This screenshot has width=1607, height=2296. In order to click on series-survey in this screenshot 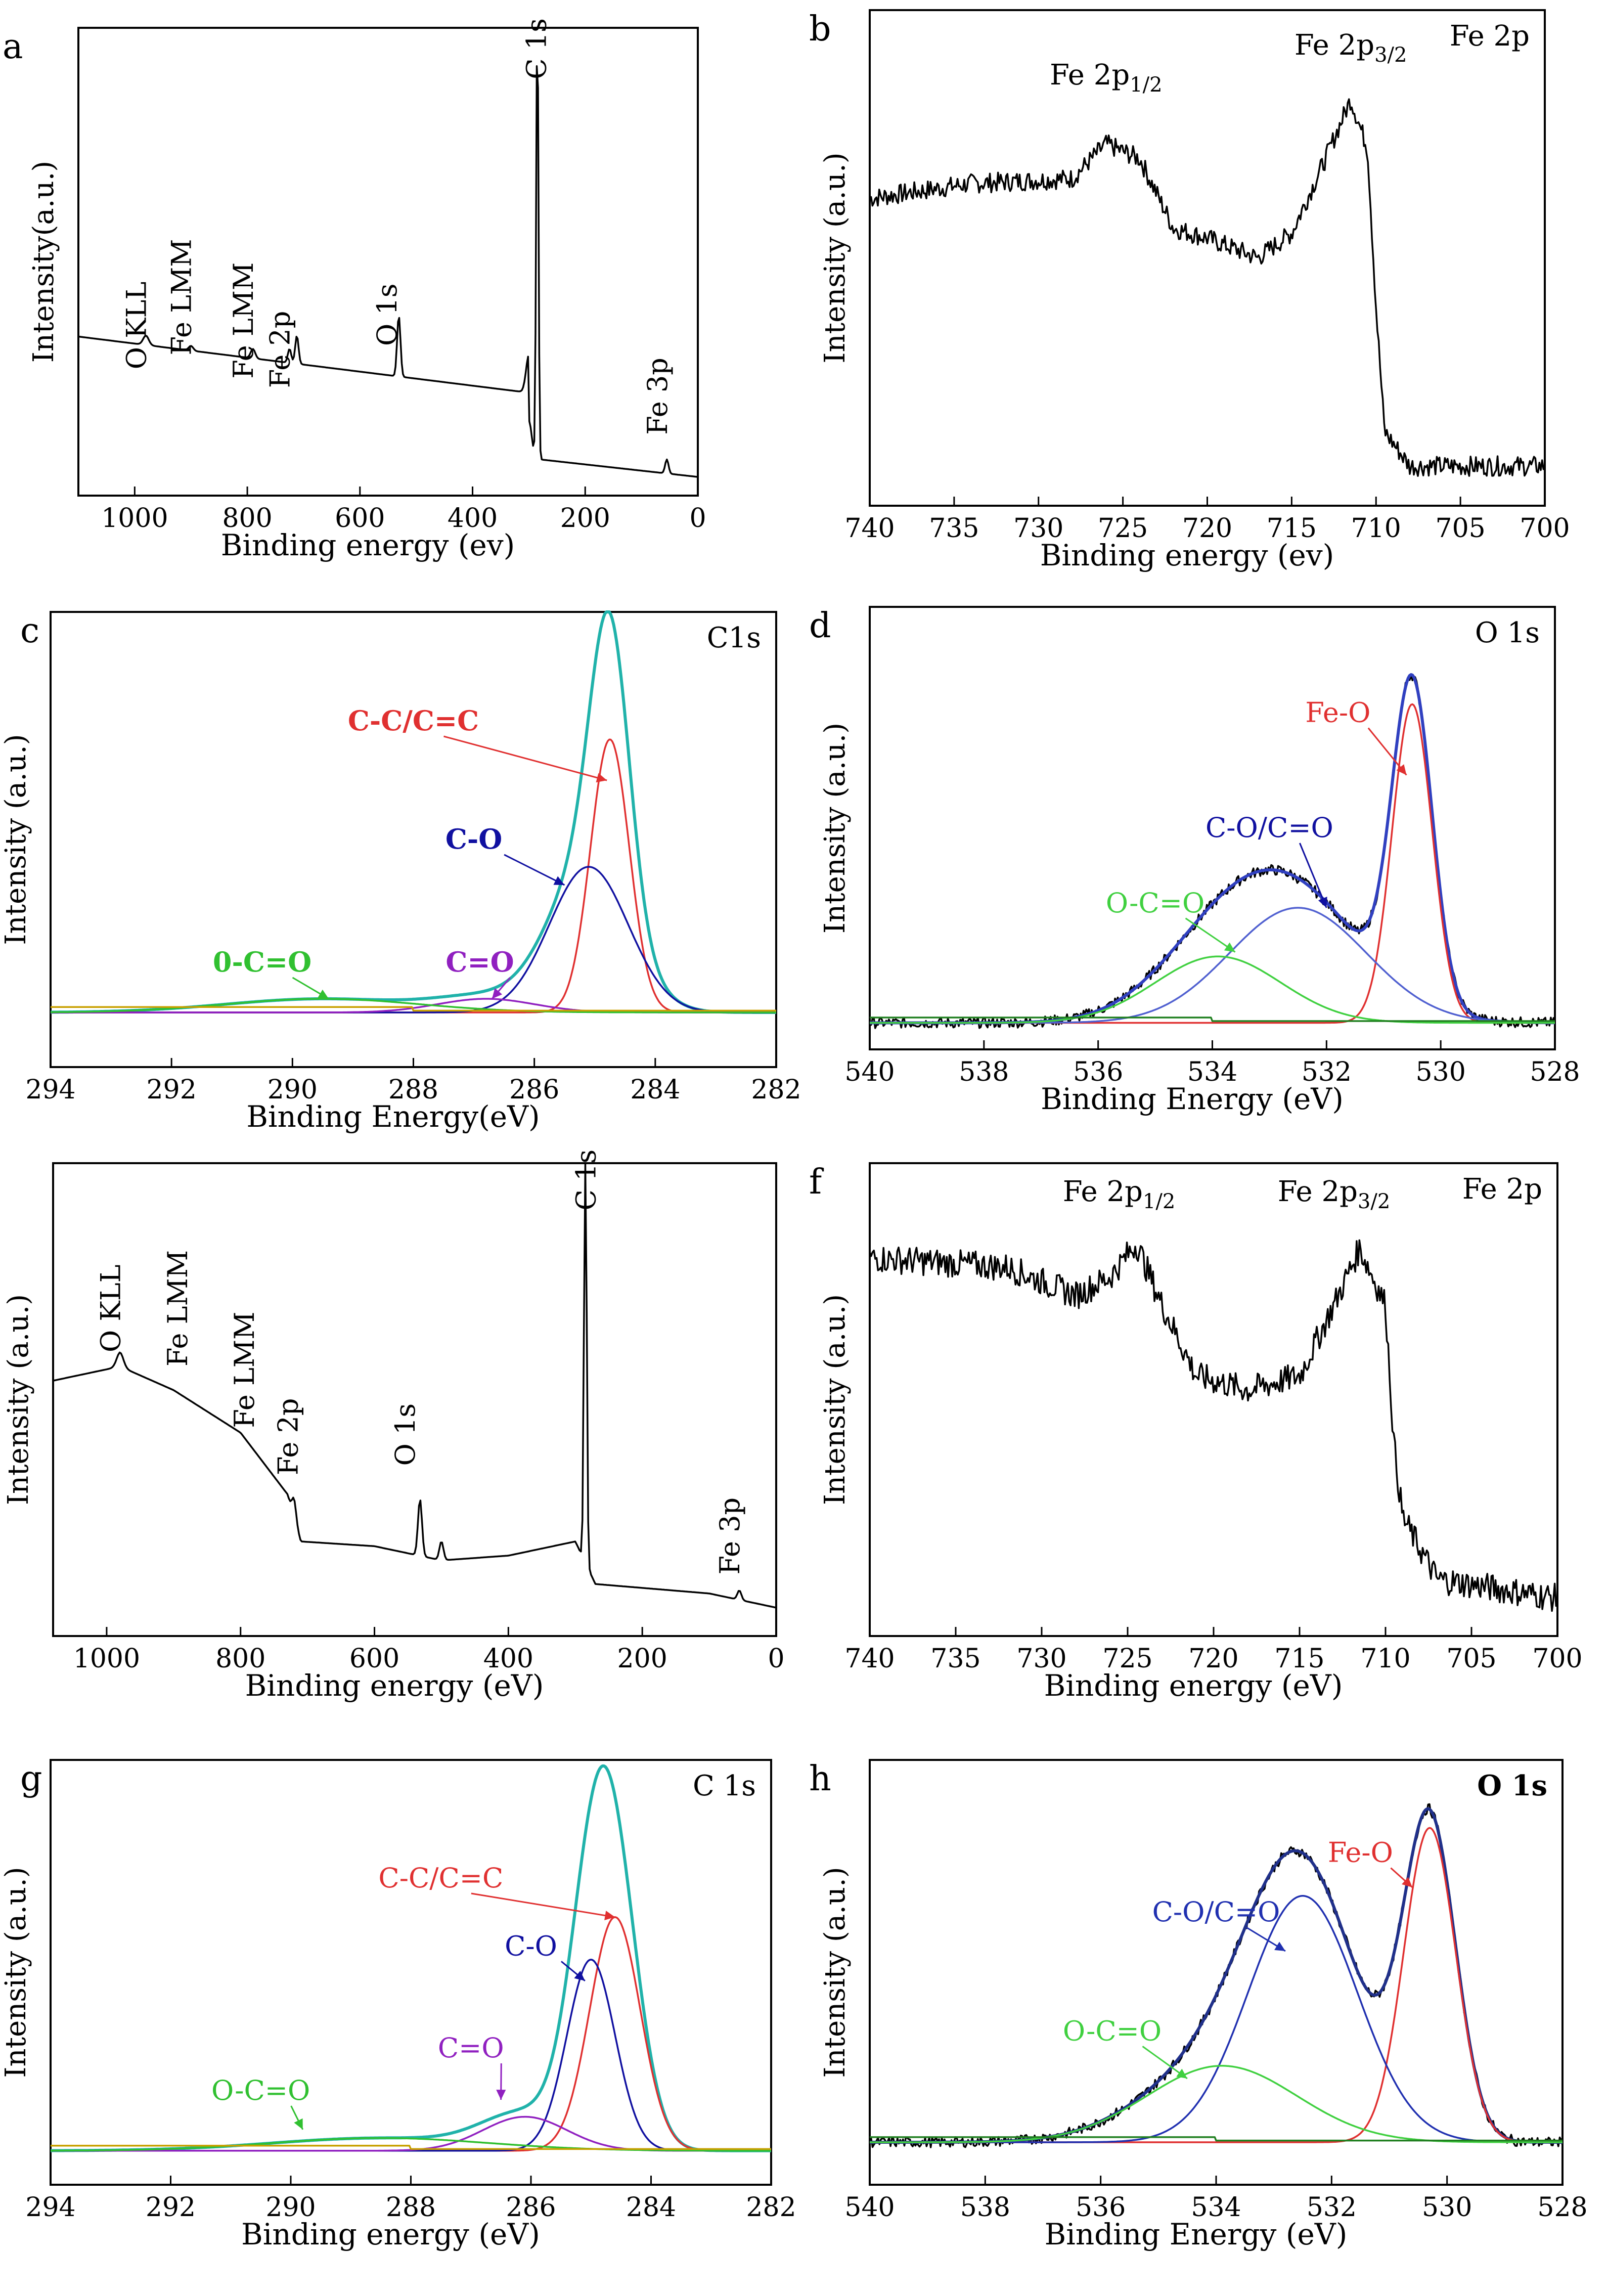, I will do `click(415, 1385)`.